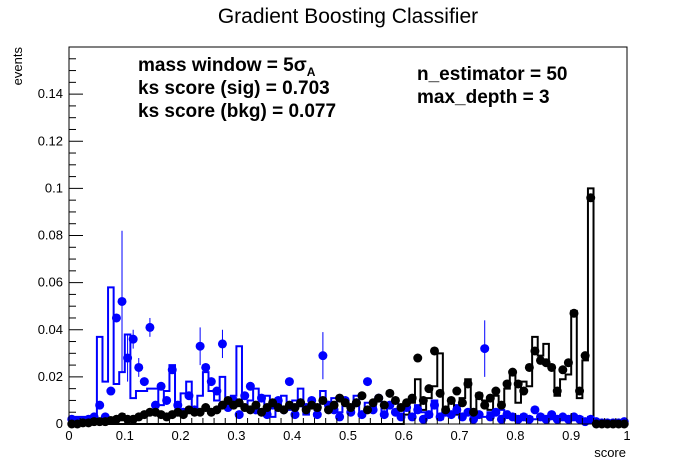 The image size is (696, 472). Describe the element at coordinates (50, 282) in the screenshot. I see `y-tick-label: 0.06` at that location.